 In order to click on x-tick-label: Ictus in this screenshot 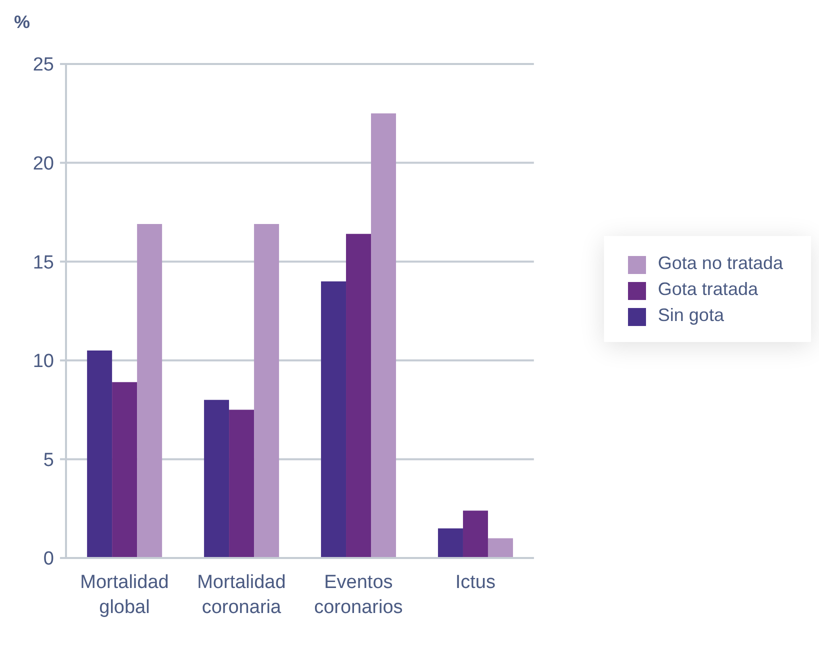, I will do `click(475, 582)`.